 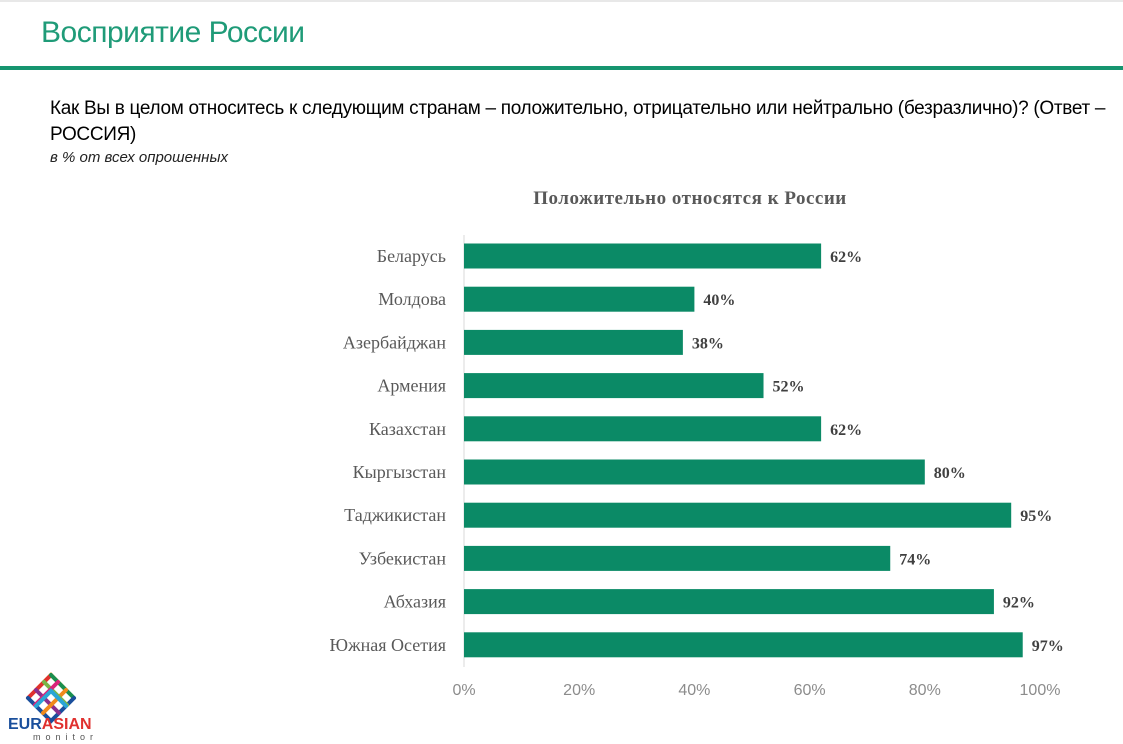 What do you see at coordinates (1048, 646) in the screenshot?
I see `data-label: 97%` at bounding box center [1048, 646].